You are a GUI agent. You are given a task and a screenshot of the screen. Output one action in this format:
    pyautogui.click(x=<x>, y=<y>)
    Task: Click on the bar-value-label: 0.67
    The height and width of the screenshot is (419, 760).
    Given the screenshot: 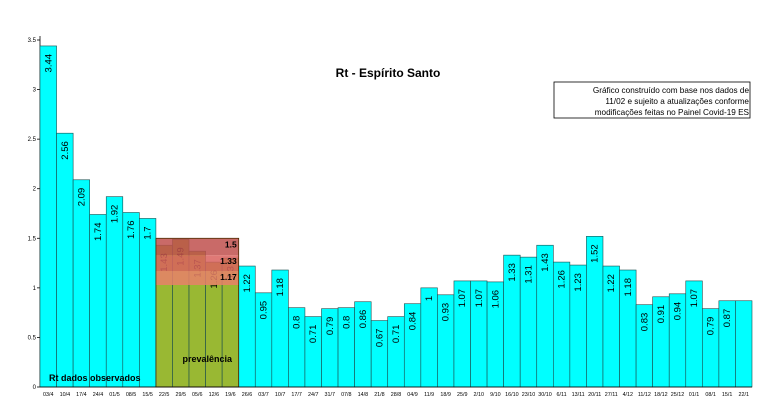 What is the action you would take?
    pyautogui.click(x=379, y=338)
    